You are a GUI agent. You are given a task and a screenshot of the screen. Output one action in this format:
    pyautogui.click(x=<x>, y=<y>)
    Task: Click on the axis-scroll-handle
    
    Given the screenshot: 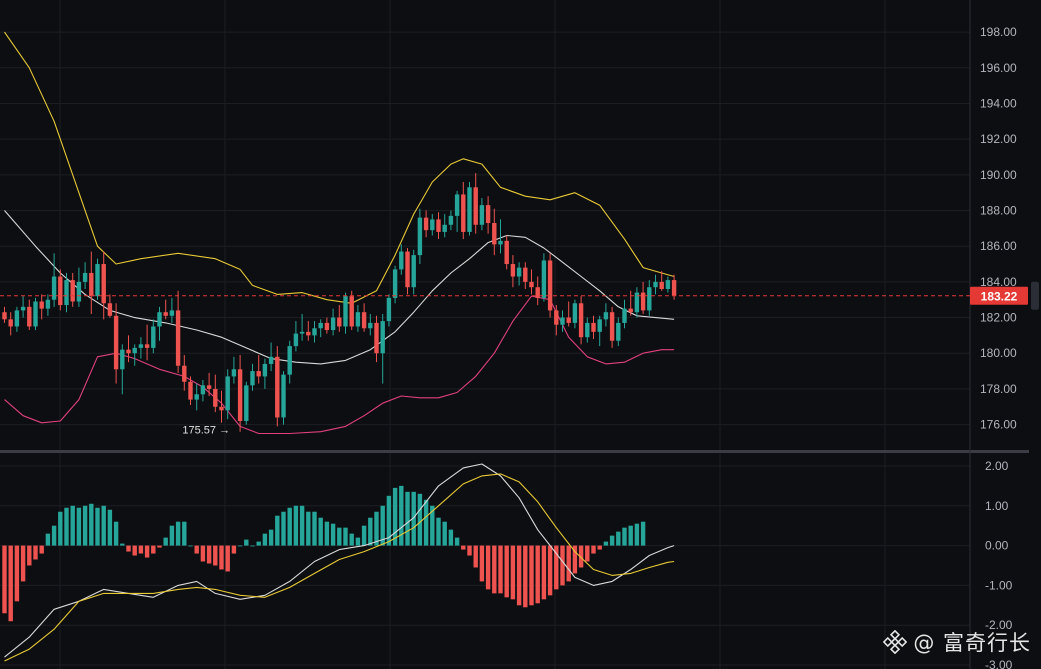 What is the action you would take?
    pyautogui.click(x=1035, y=295)
    